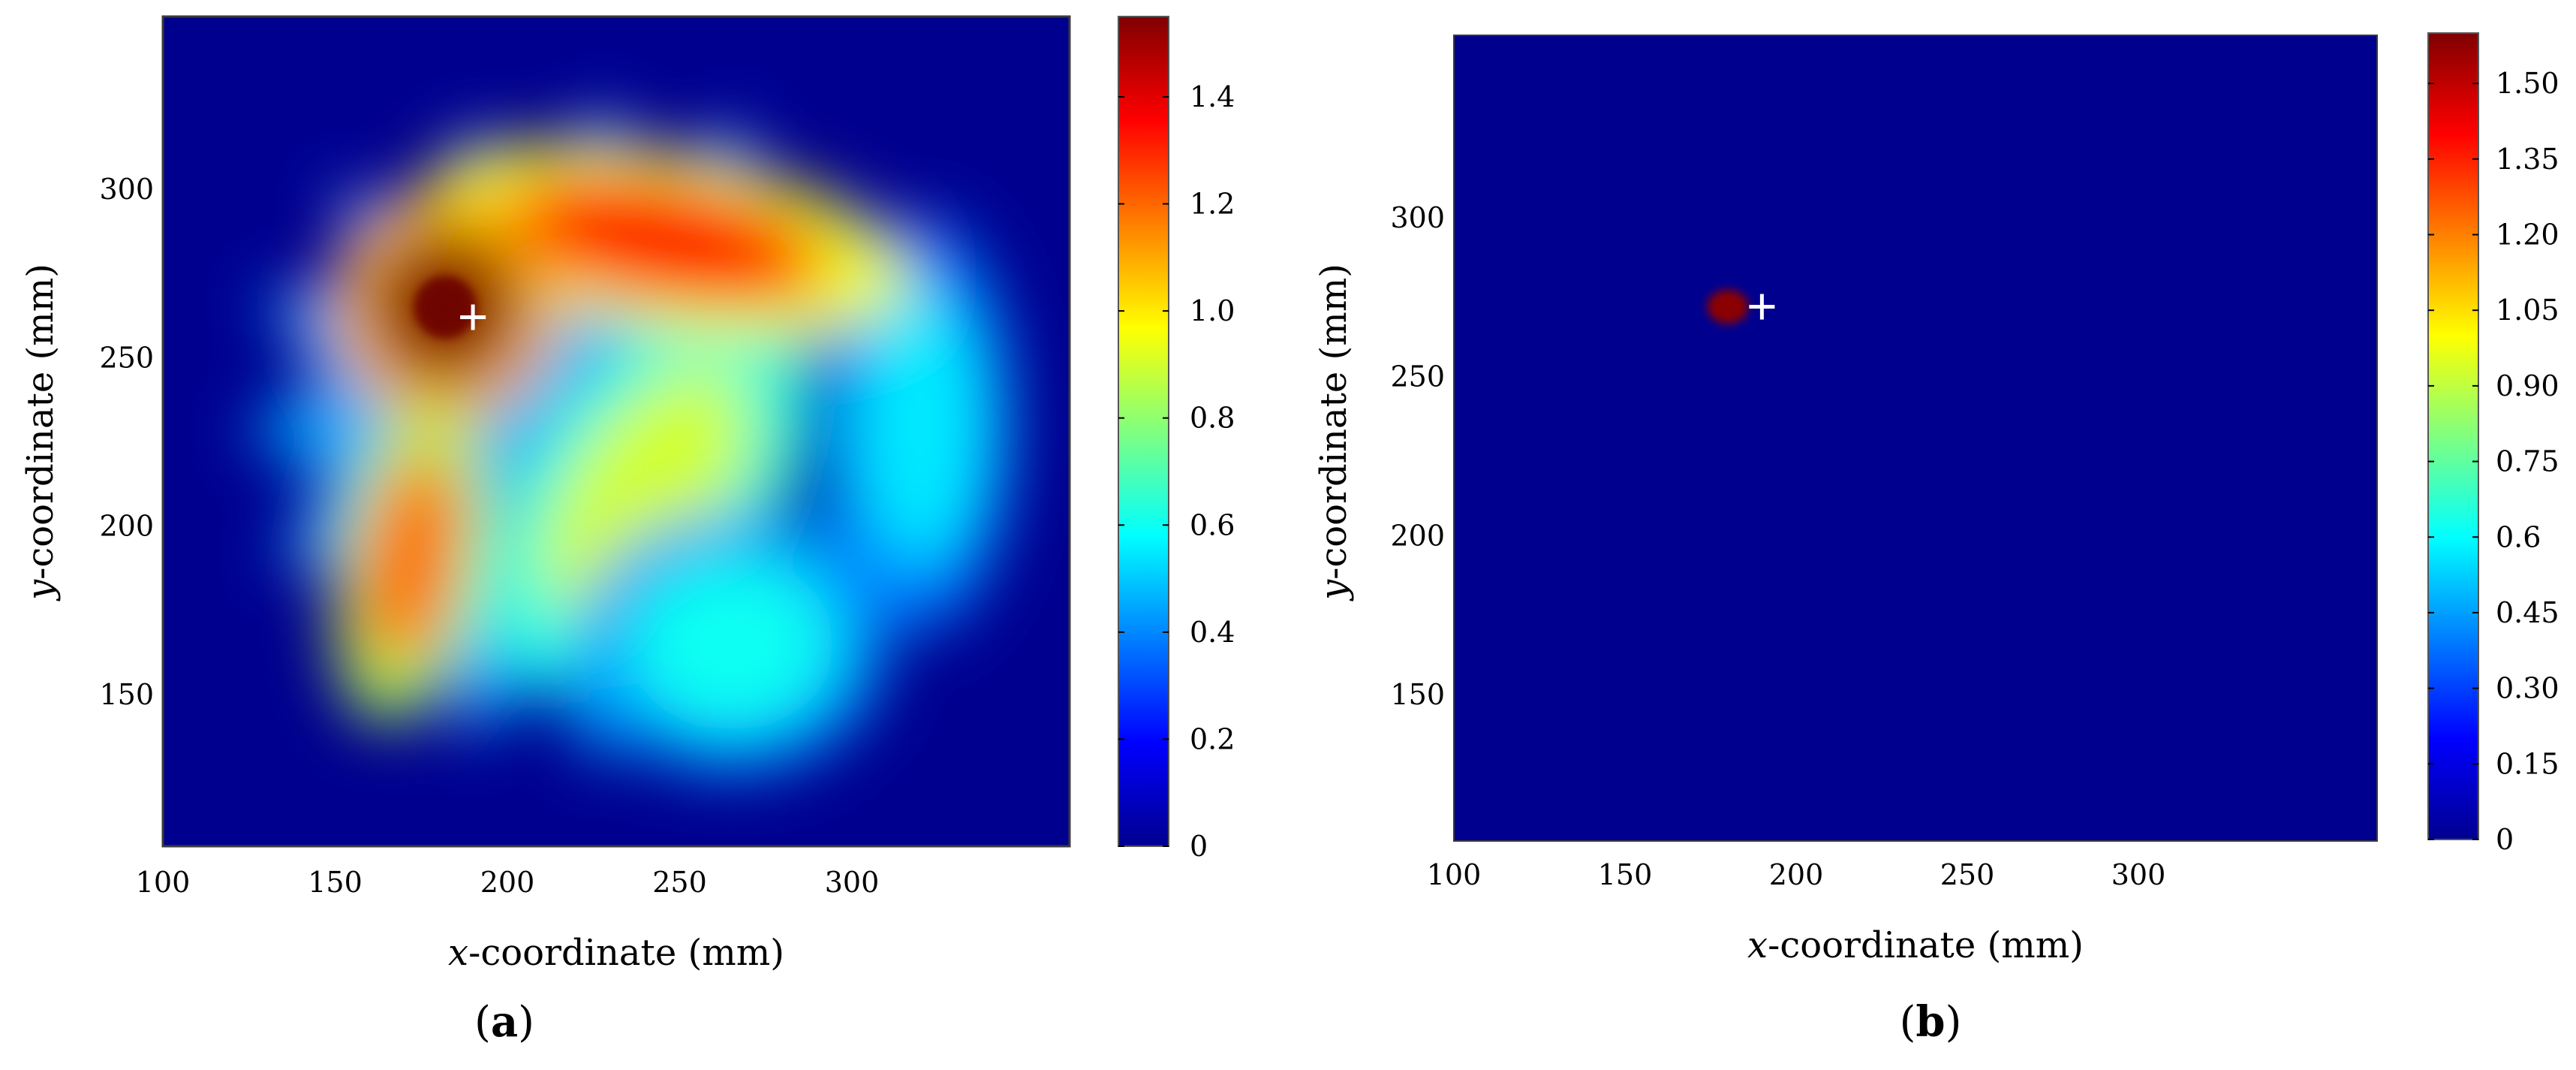 The image size is (2576, 1070). Describe the element at coordinates (1762, 307) in the screenshot. I see `target-marker-b` at that location.